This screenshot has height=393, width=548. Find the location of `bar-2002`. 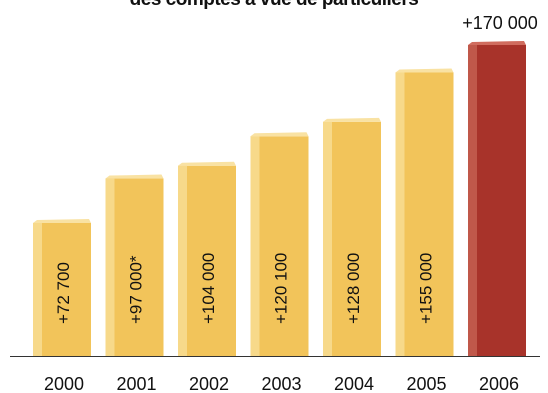

bar-2002 is located at coordinates (207, 258).